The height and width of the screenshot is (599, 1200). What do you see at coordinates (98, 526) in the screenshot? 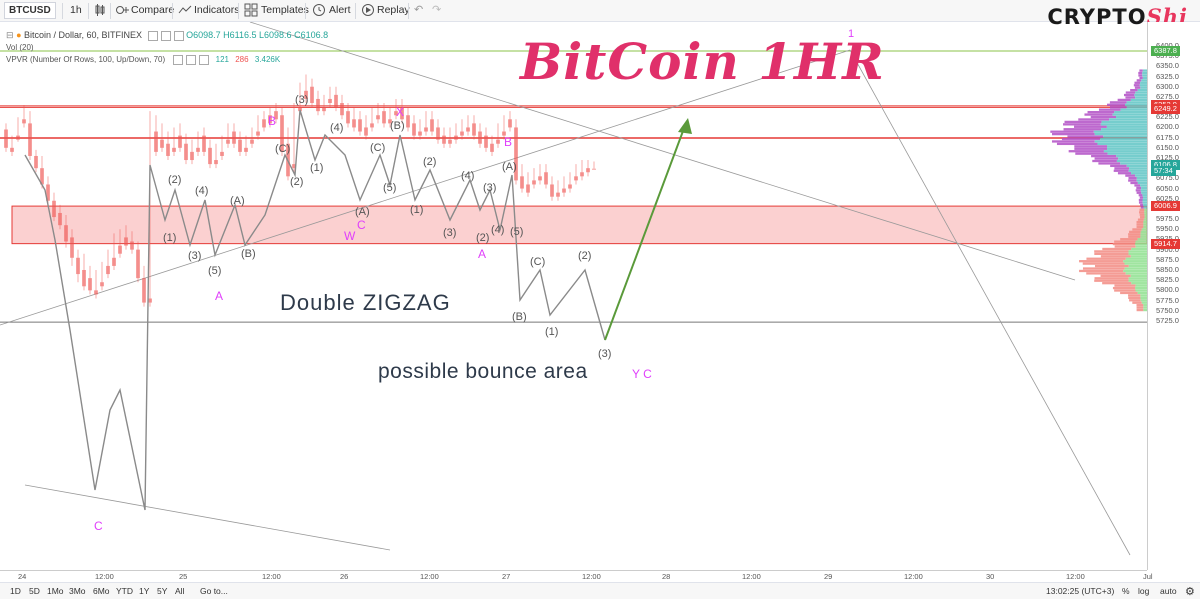
I see `pattern-label-C2: C` at bounding box center [98, 526].